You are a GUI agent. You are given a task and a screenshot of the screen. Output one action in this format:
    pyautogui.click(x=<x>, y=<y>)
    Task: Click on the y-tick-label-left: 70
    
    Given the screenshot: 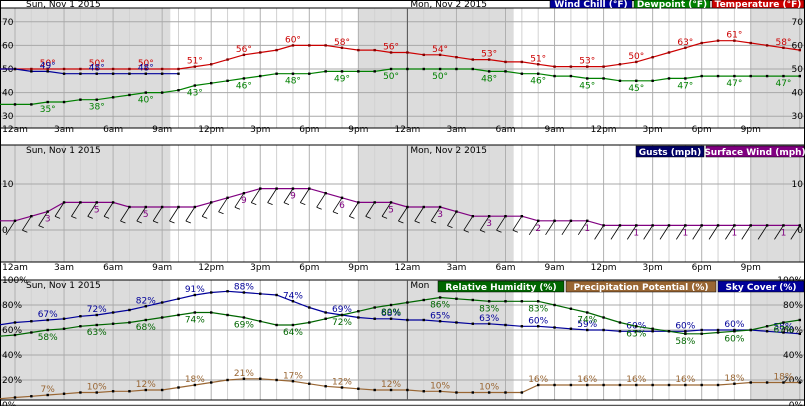 What is the action you would take?
    pyautogui.click(x=8, y=23)
    